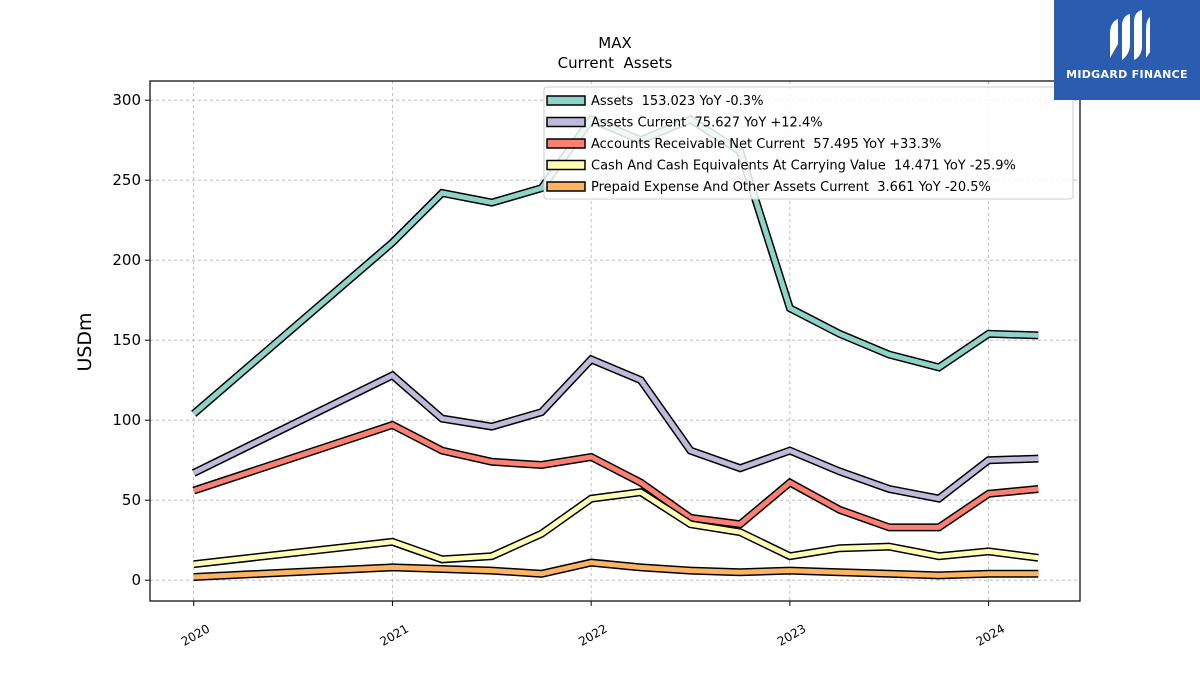 Image resolution: width=1200 pixels, height=675 pixels. I want to click on legend-box, so click(808, 143).